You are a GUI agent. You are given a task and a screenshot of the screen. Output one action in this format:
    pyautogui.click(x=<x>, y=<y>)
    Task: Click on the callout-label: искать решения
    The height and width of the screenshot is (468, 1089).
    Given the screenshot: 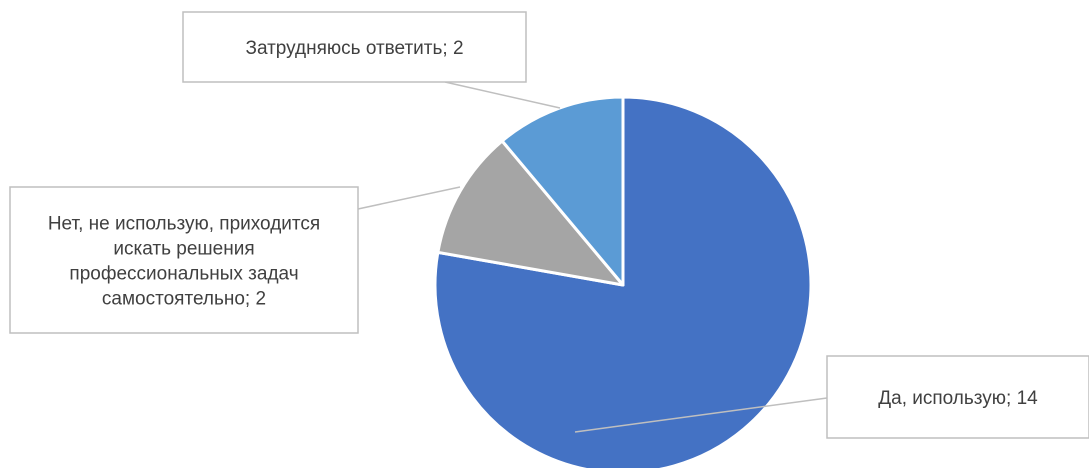 What is the action you would take?
    pyautogui.click(x=183, y=249)
    